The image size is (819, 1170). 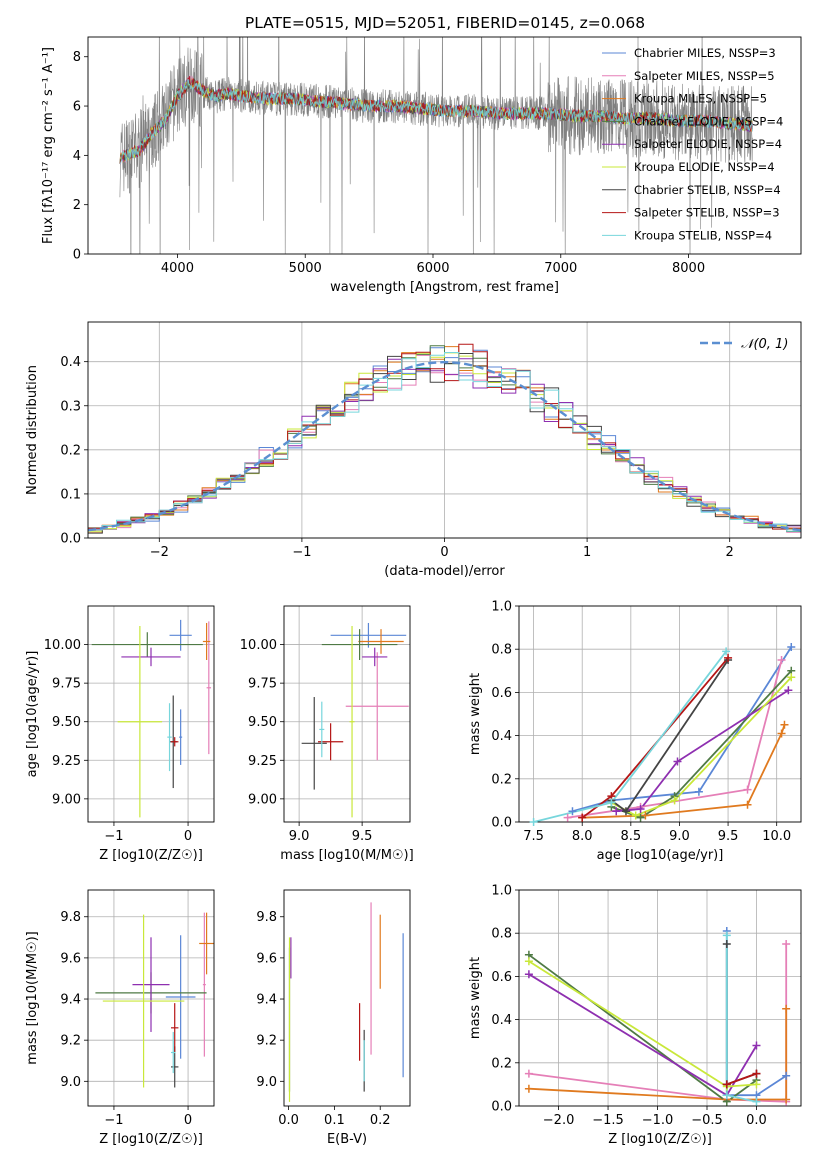 I want to click on y-tick-label: 9.75, so click(x=262, y=684).